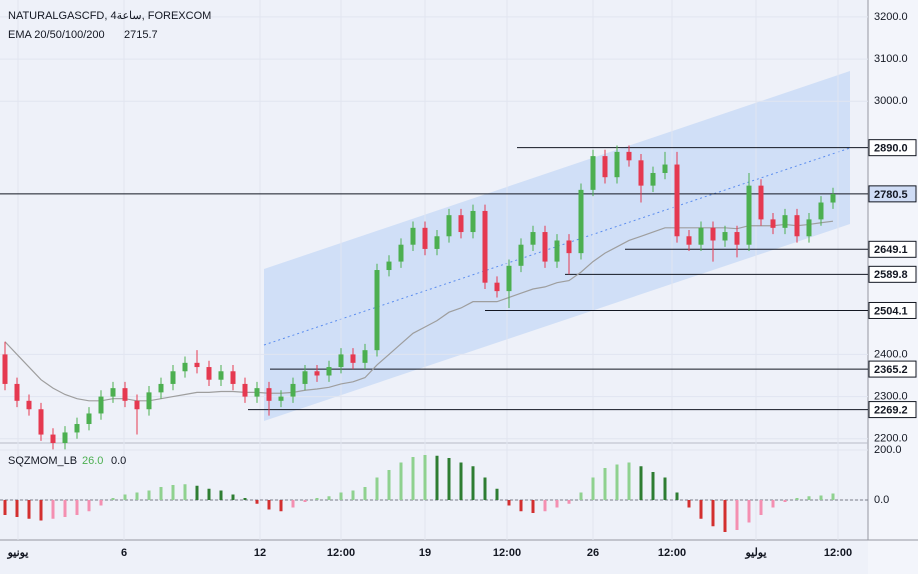 This screenshot has width=918, height=574. I want to click on y-tick-label: 2200.0, so click(891, 439).